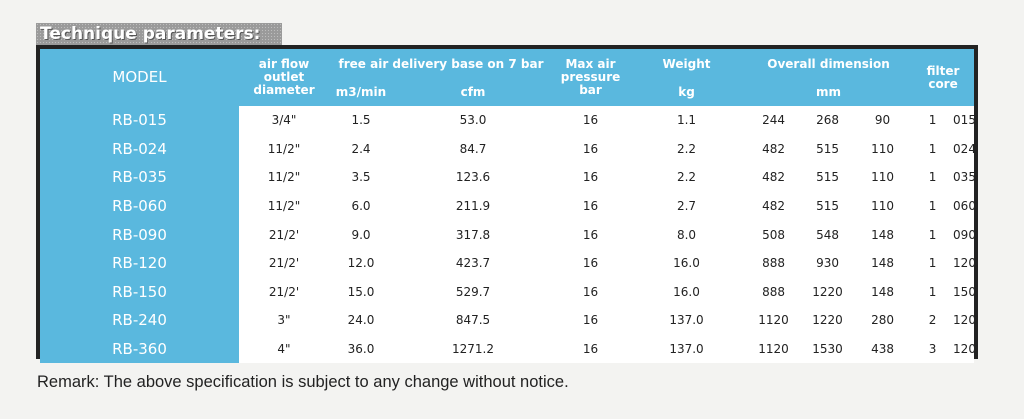  What do you see at coordinates (508, 149) in the screenshot?
I see `table-row: RB-024 11/2" 2.4 84.7 16 2.2 482 515 110 1 024` at bounding box center [508, 149].